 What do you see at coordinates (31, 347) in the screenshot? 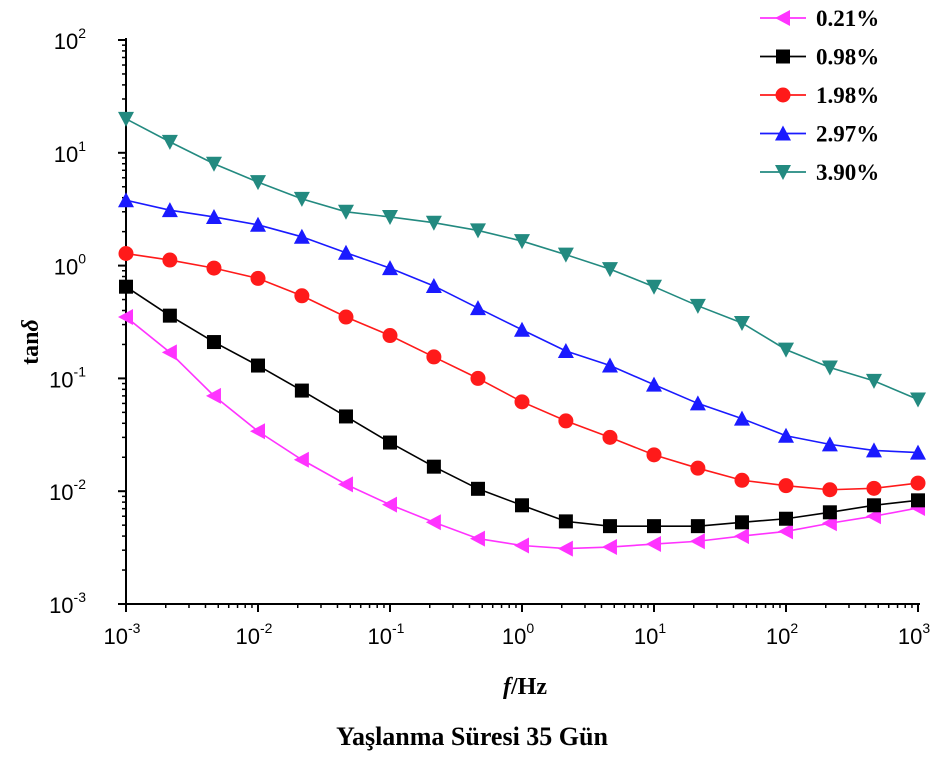
I see `y-axis-title-base: tan` at bounding box center [31, 347].